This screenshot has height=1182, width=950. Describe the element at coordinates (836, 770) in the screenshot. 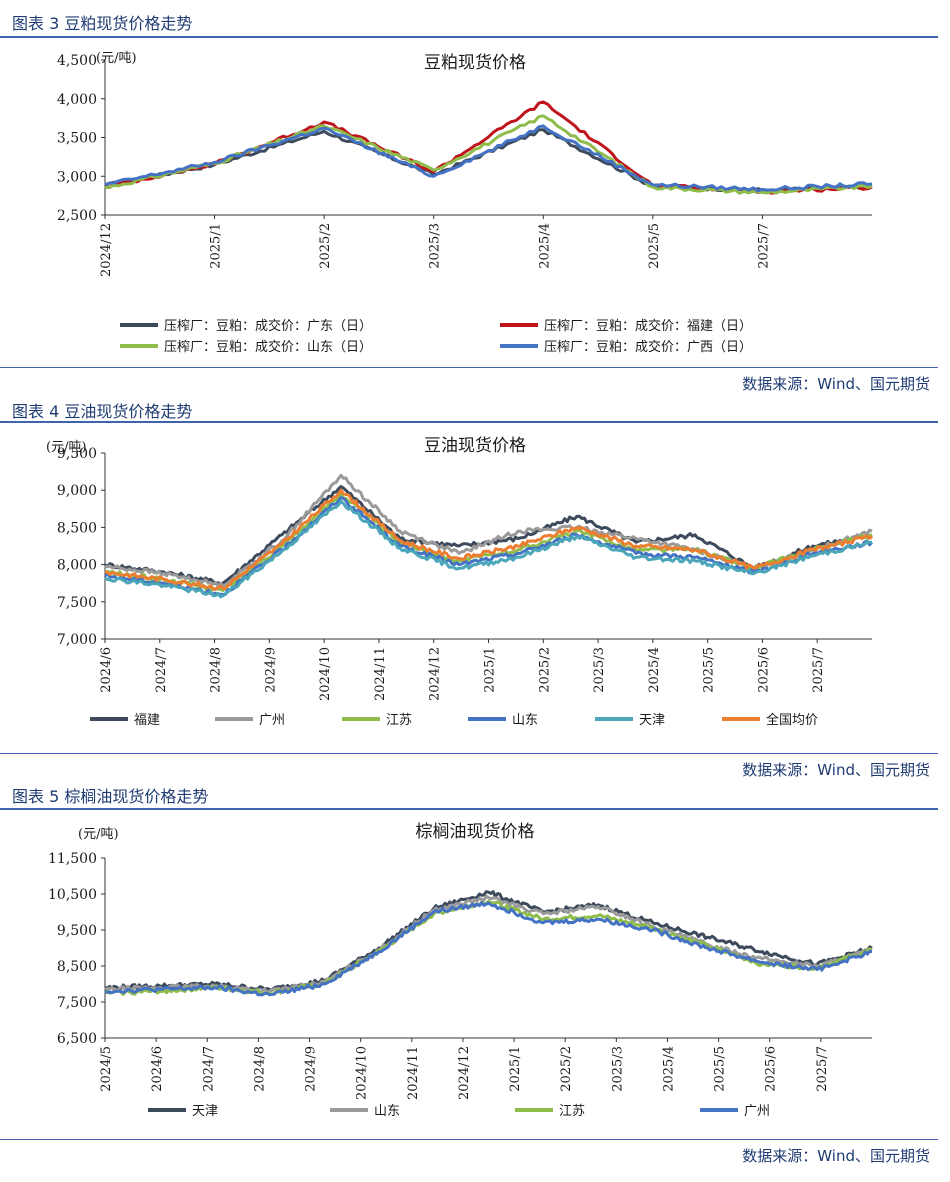

I see `figure-4-source: 数据来源：Wind、国元期货` at that location.